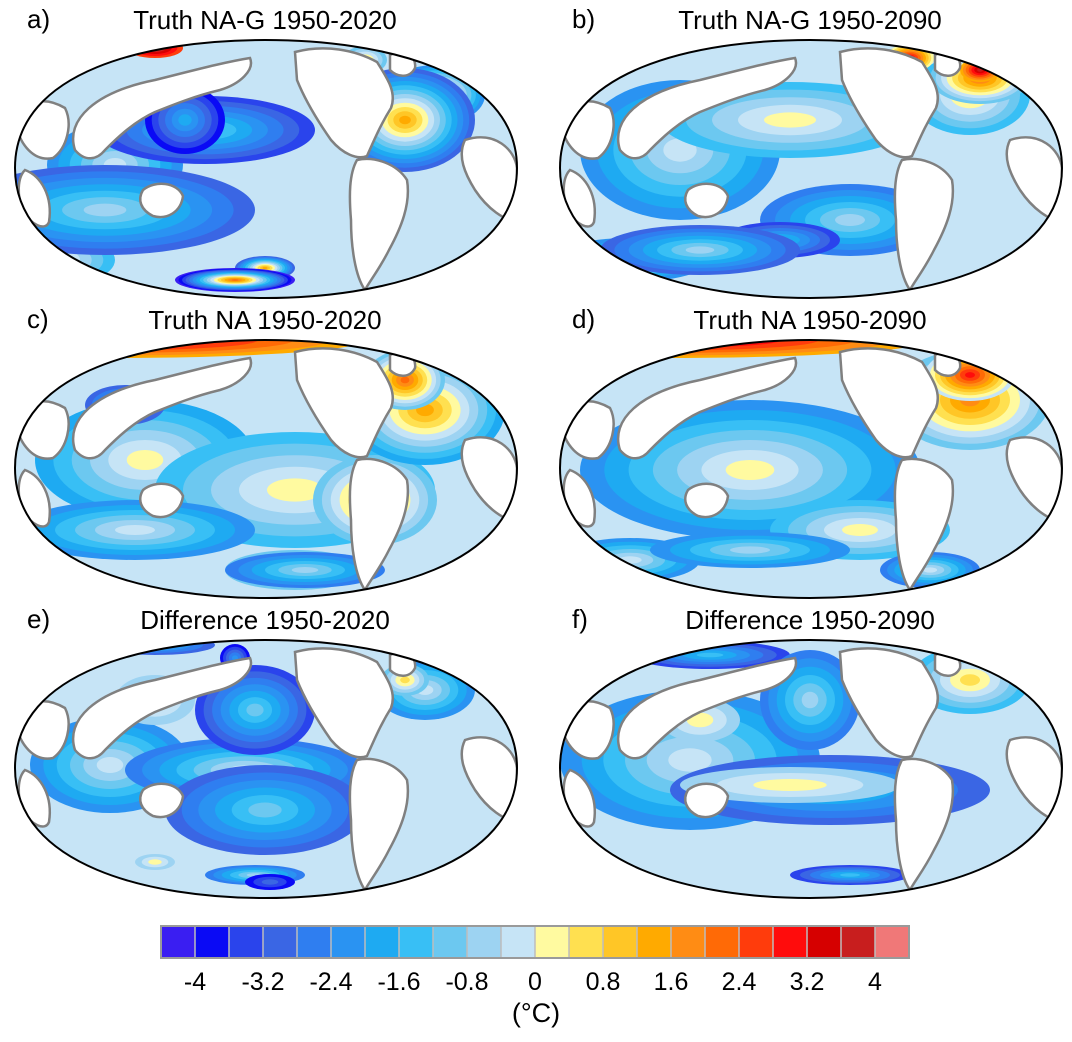  What do you see at coordinates (262, 982) in the screenshot?
I see `colorbar-tick-label: -3.2` at bounding box center [262, 982].